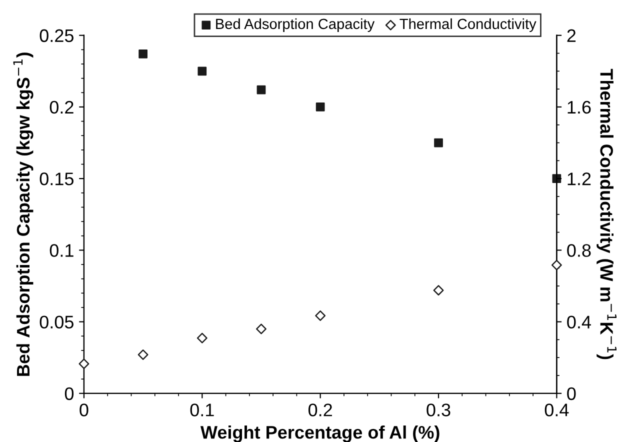 Image resolution: width=622 pixels, height=442 pixels. Describe the element at coordinates (579, 322) in the screenshot. I see `y2-tick-label: 0.4` at that location.